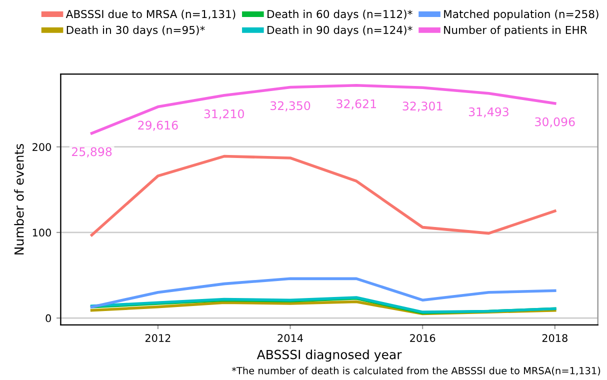 Image resolution: width=607 pixels, height=380 pixels. Describe the element at coordinates (555, 338) in the screenshot. I see `x-tick-label: 2018` at that location.